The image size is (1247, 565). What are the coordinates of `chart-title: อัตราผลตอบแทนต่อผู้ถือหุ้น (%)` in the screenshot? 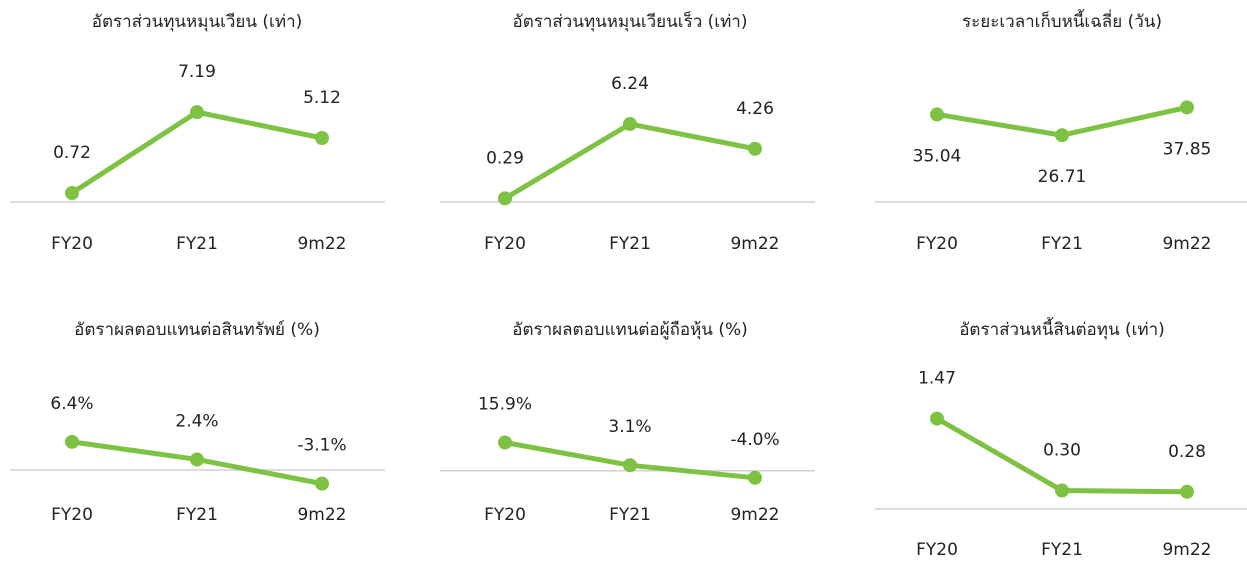 It's located at (630, 330).